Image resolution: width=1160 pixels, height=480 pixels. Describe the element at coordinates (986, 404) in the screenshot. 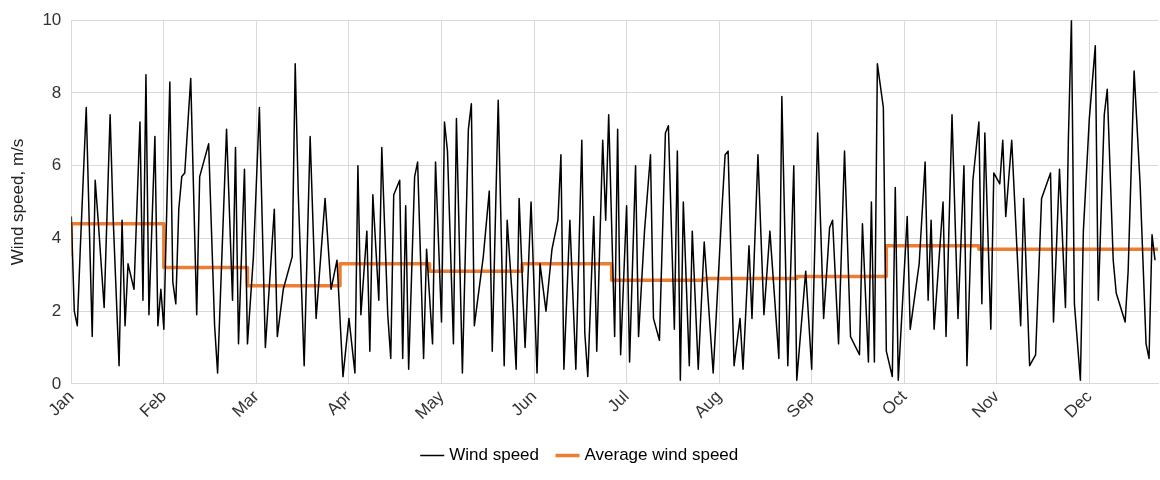

I see `x-tick-label: Nov` at that location.